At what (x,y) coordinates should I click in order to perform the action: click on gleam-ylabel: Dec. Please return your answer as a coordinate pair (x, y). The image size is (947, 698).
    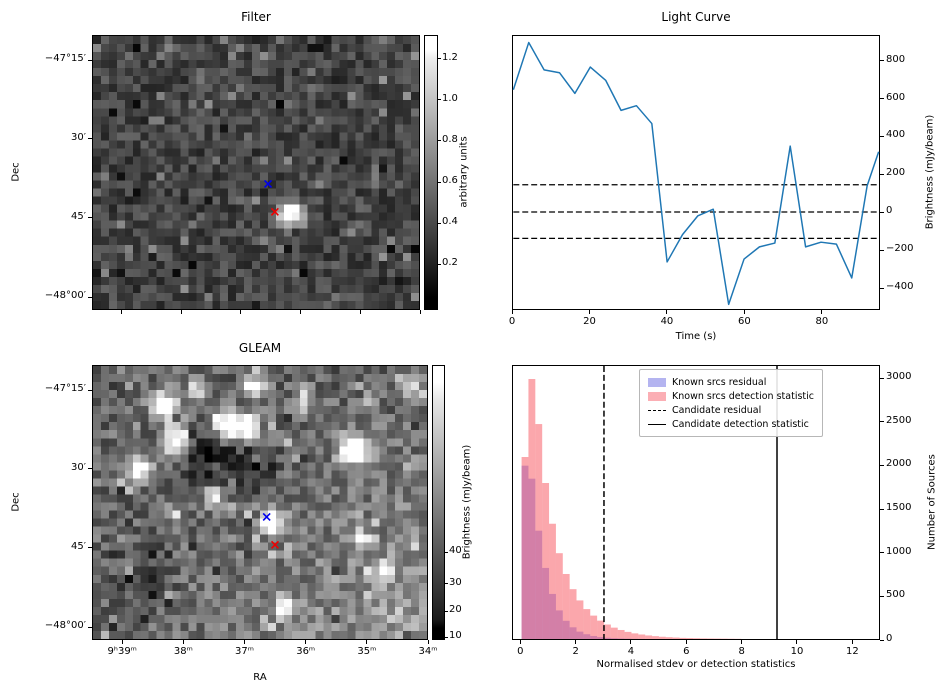
    Looking at the image, I should click on (16, 502).